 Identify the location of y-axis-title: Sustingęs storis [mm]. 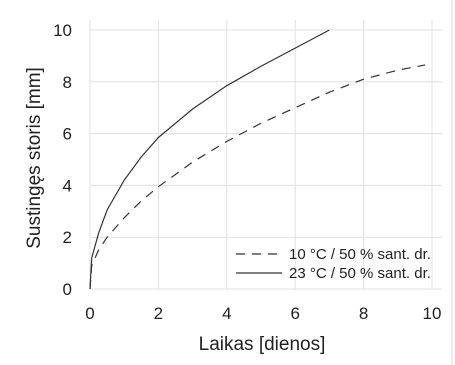
(34, 158).